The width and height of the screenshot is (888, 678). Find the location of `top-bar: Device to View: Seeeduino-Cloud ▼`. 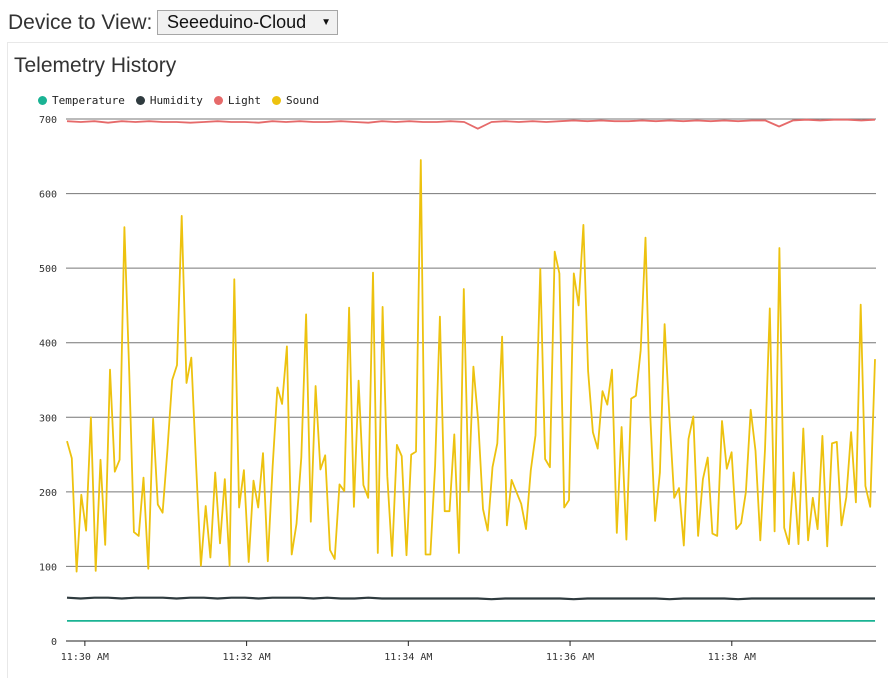

top-bar: Device to View: Seeeduino-Cloud ▼ is located at coordinates (444, 21).